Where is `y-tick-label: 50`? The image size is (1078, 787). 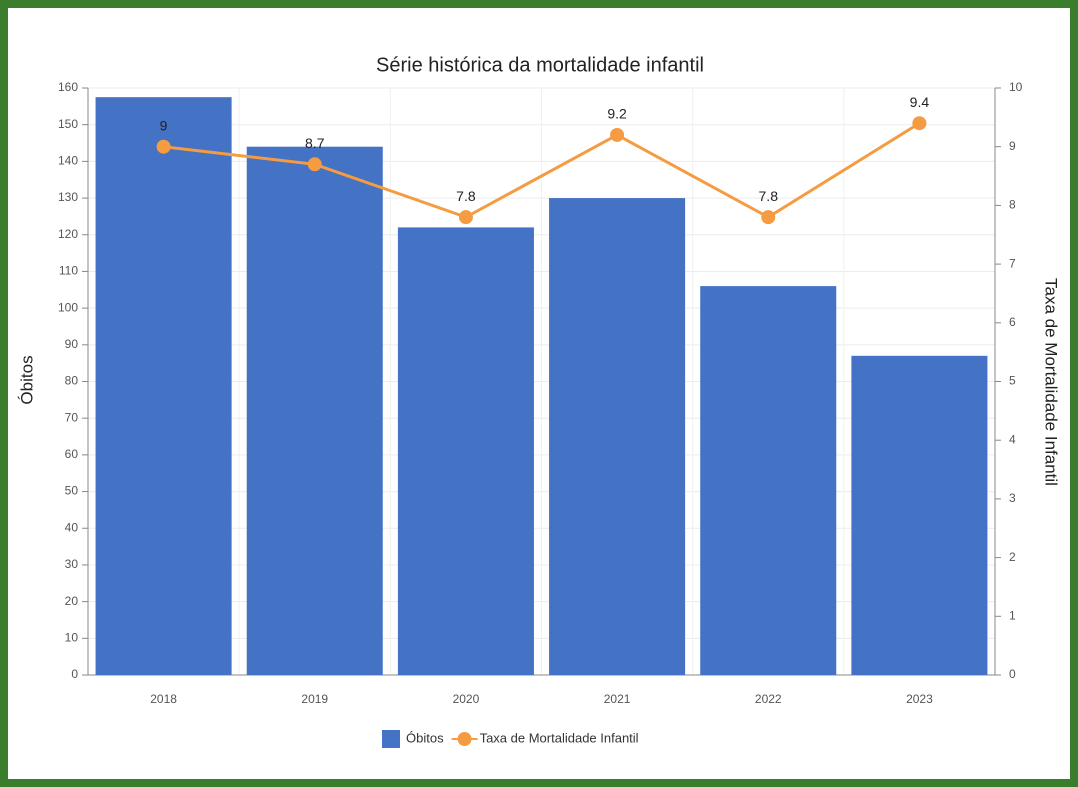
y-tick-label: 50 is located at coordinates (72, 491).